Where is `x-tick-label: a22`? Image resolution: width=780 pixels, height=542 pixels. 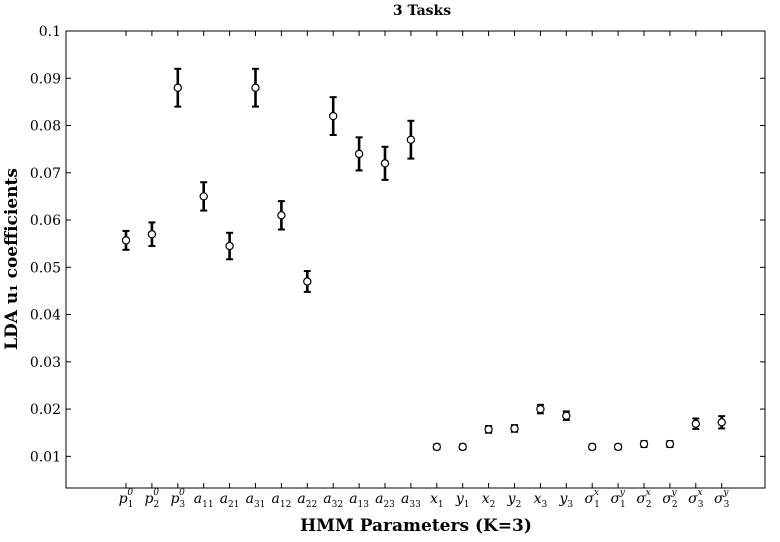 x-tick-label: a22 is located at coordinates (307, 500).